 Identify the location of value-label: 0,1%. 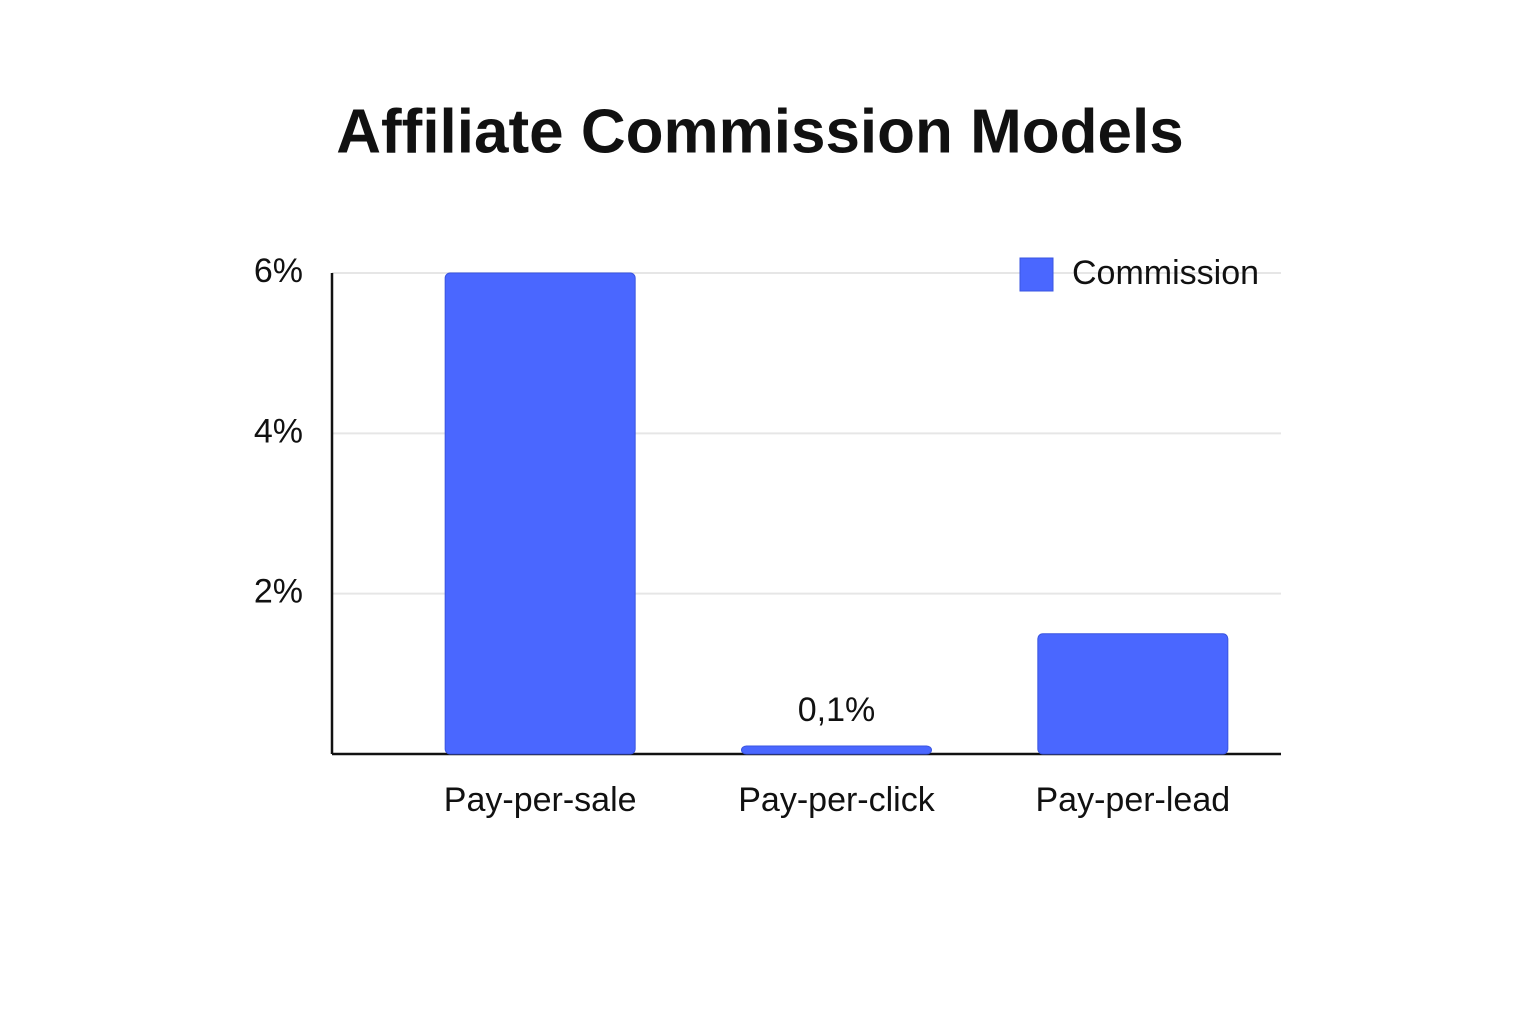
(837, 710).